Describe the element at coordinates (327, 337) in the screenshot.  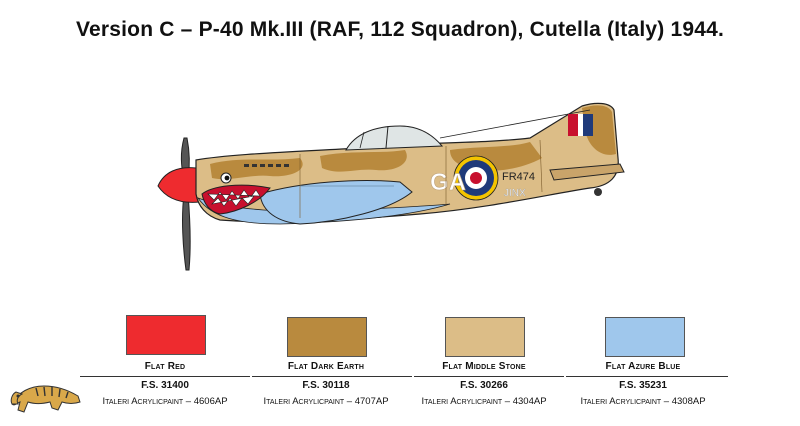
I see `swatch-flat-dark-earth` at that location.